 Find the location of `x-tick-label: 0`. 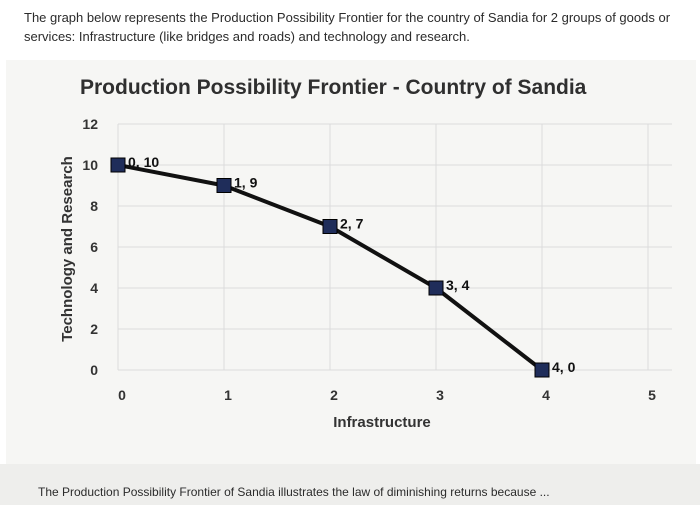

x-tick-label: 0 is located at coordinates (122, 395).